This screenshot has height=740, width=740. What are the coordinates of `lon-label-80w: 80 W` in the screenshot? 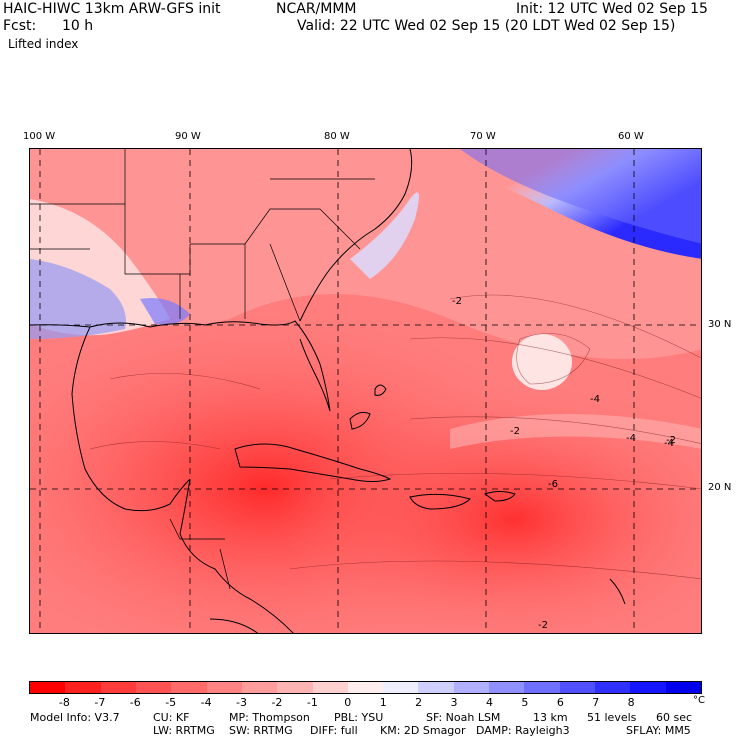 It's located at (337, 136).